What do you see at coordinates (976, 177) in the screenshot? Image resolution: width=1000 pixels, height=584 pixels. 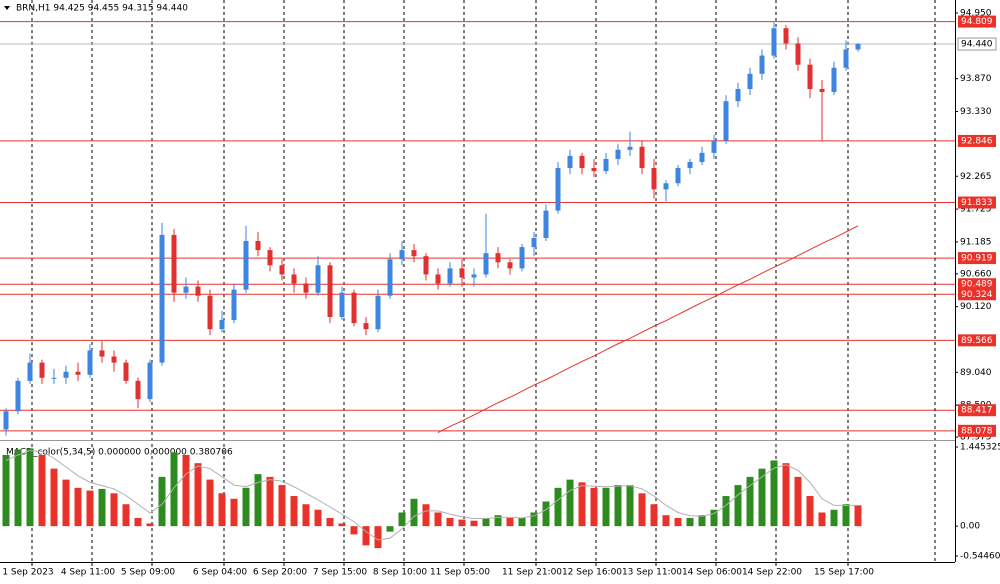 I see `y-tick-label: 92.265` at bounding box center [976, 177].